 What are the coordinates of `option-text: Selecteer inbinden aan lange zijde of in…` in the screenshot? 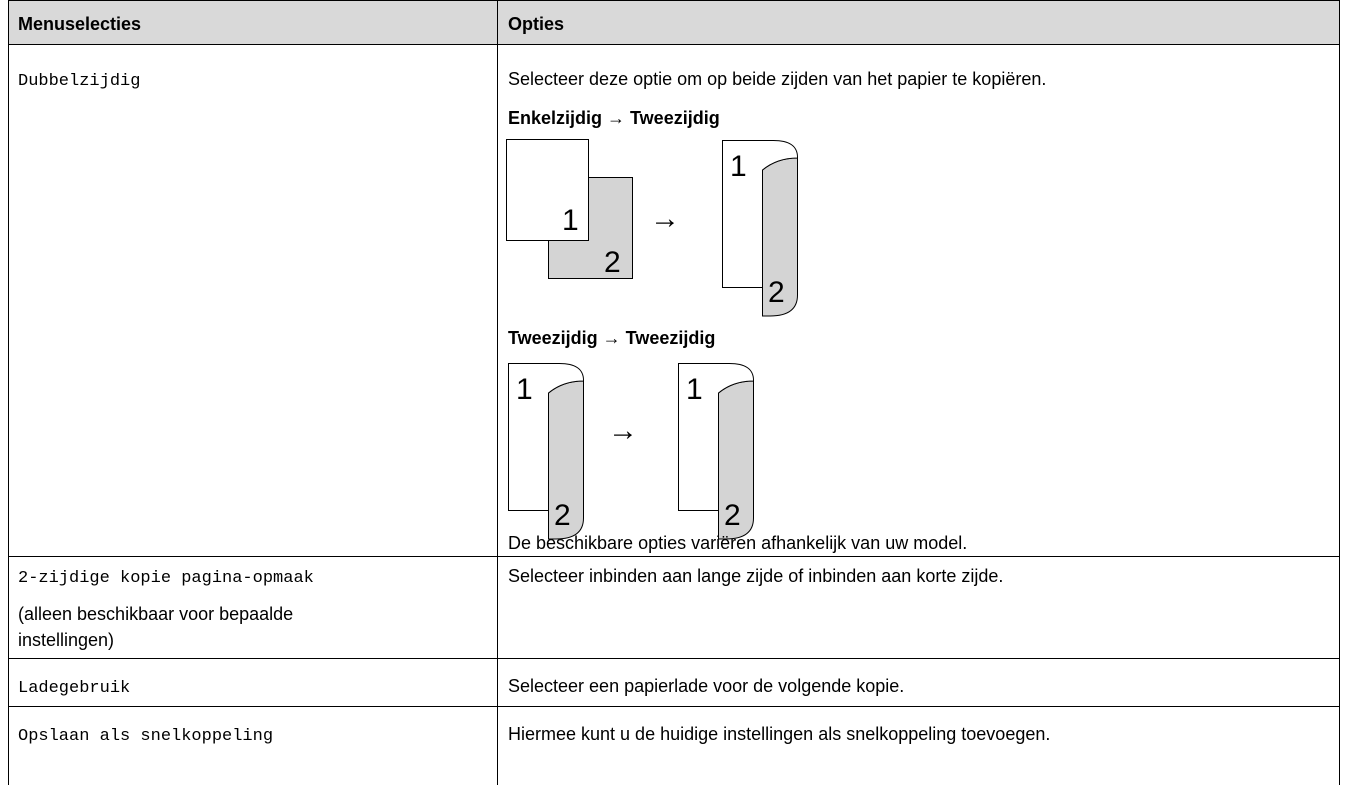 It's located at (755, 576).